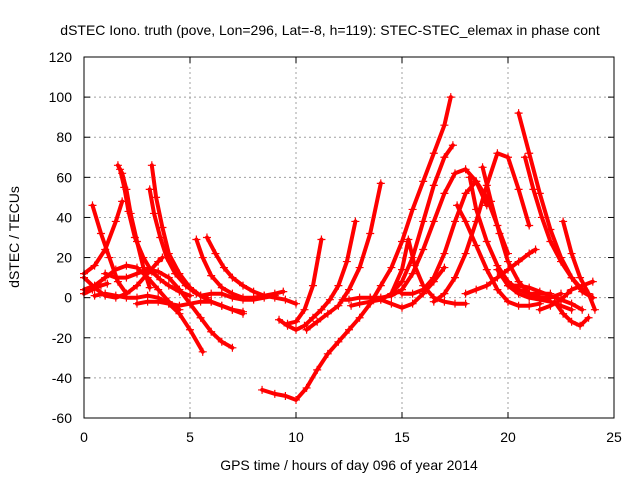 Image resolution: width=640 pixels, height=480 pixels. Describe the element at coordinates (68, 298) in the screenshot. I see `y-tick-label: 0` at that location.